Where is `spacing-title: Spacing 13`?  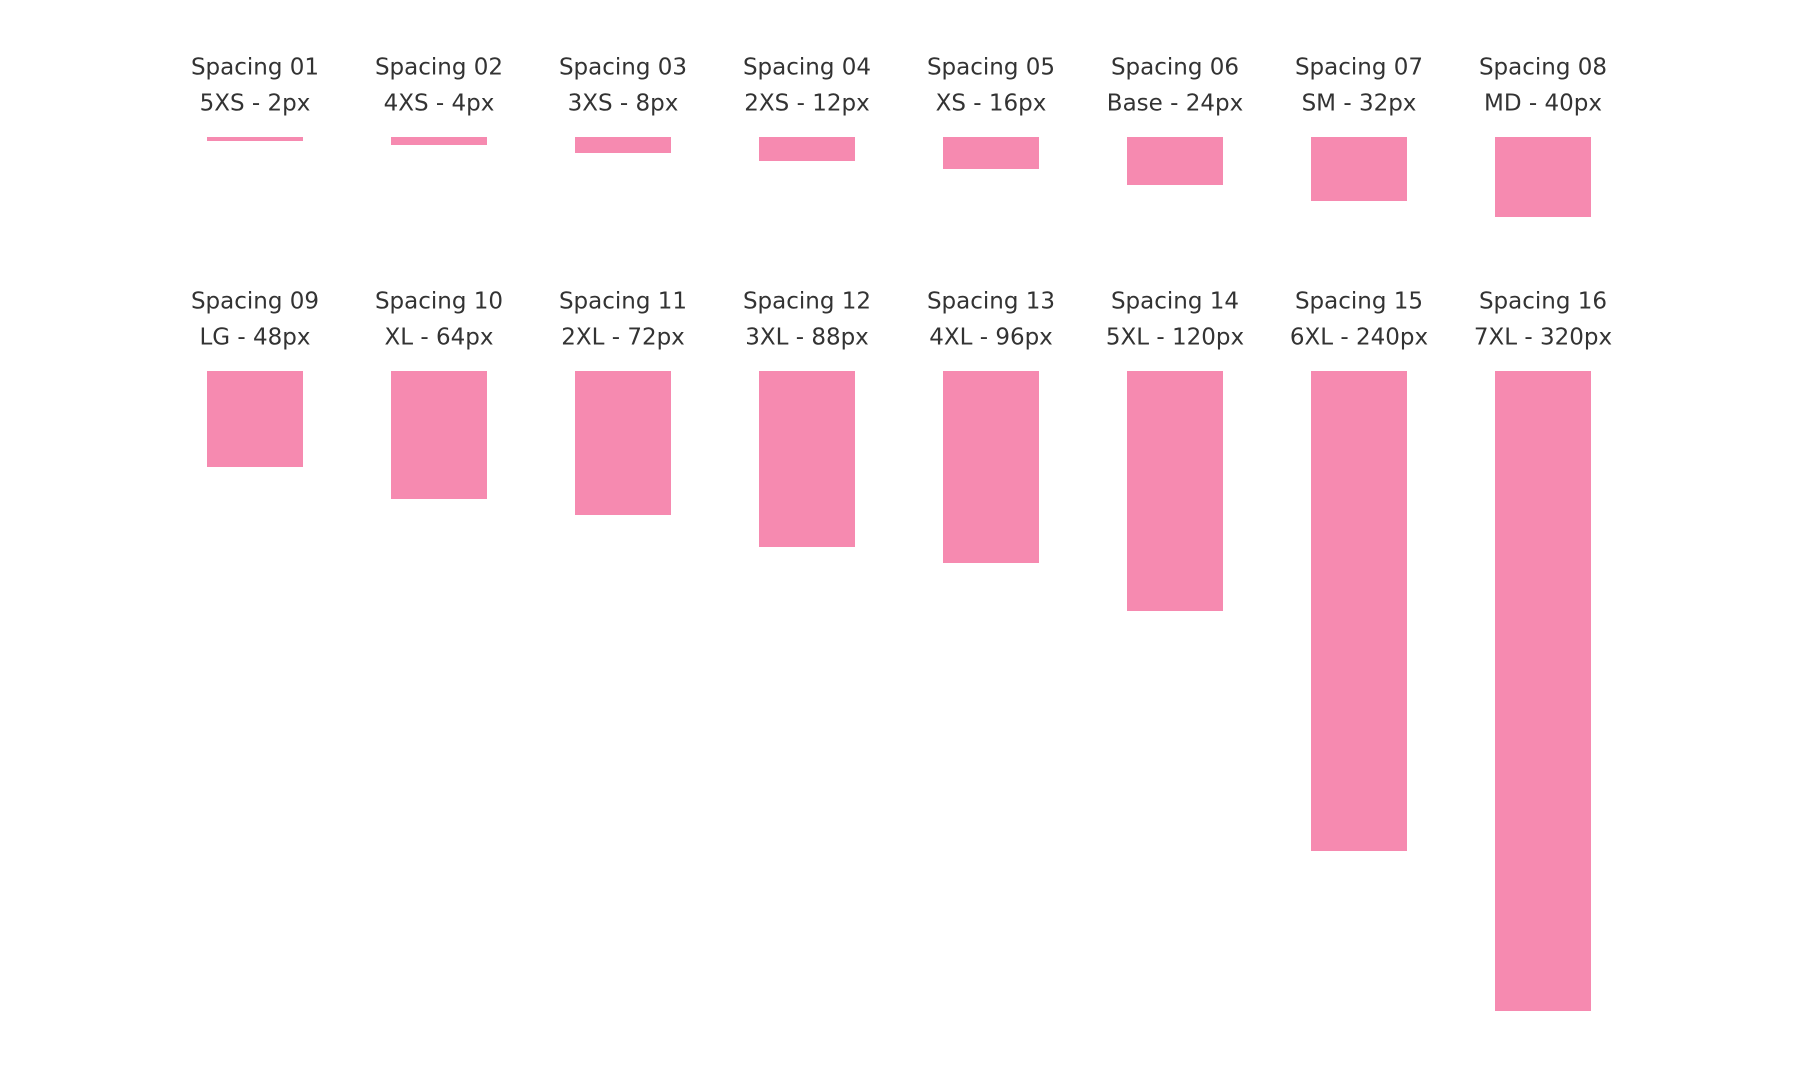 spacing-title: Spacing 13 is located at coordinates (991, 302).